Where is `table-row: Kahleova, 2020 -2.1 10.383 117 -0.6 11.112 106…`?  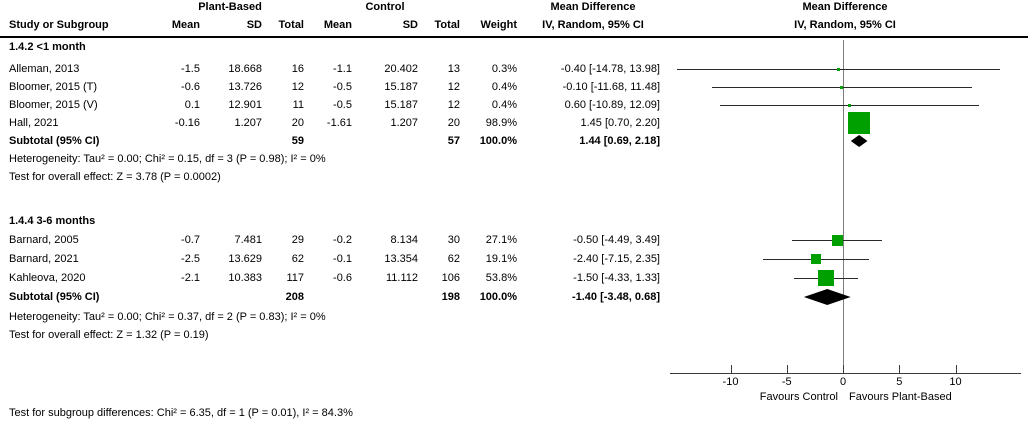 table-row: Kahleova, 2020 -2.1 10.383 117 -0.6 11.112 106… is located at coordinates (514, 278).